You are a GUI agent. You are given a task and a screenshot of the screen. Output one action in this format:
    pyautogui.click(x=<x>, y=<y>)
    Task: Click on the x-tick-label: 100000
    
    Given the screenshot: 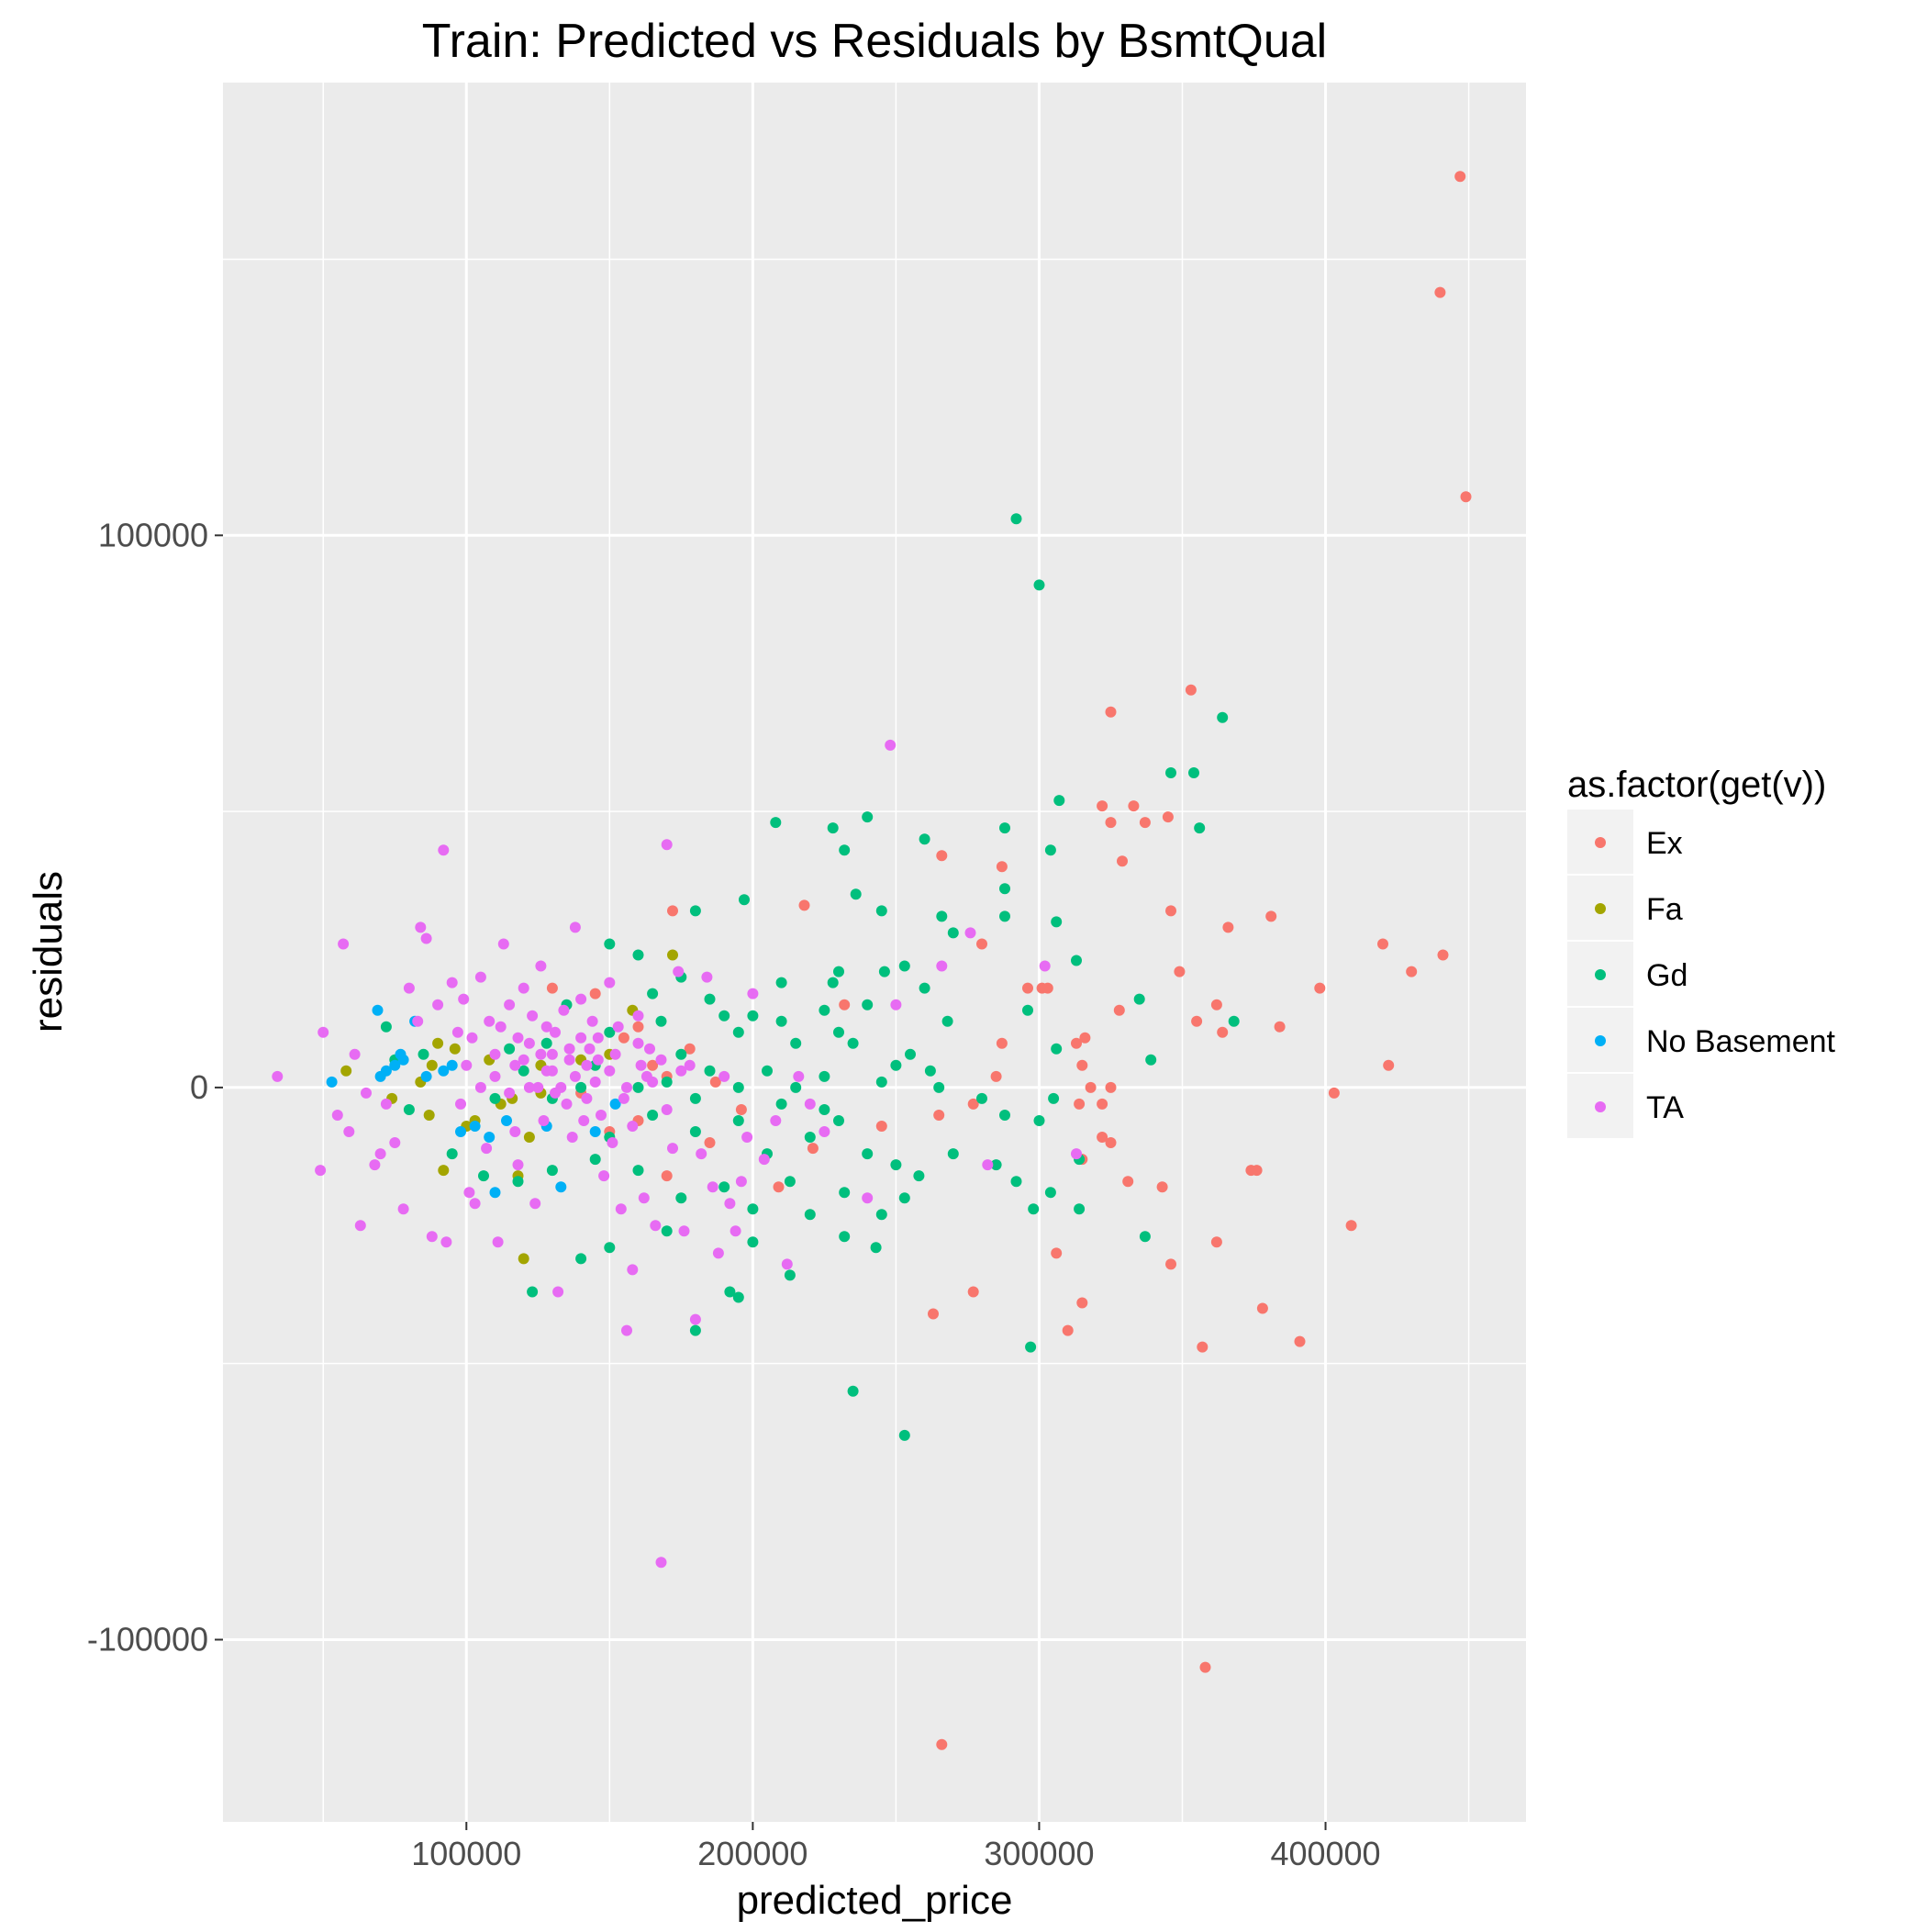 What is the action you would take?
    pyautogui.click(x=466, y=1853)
    